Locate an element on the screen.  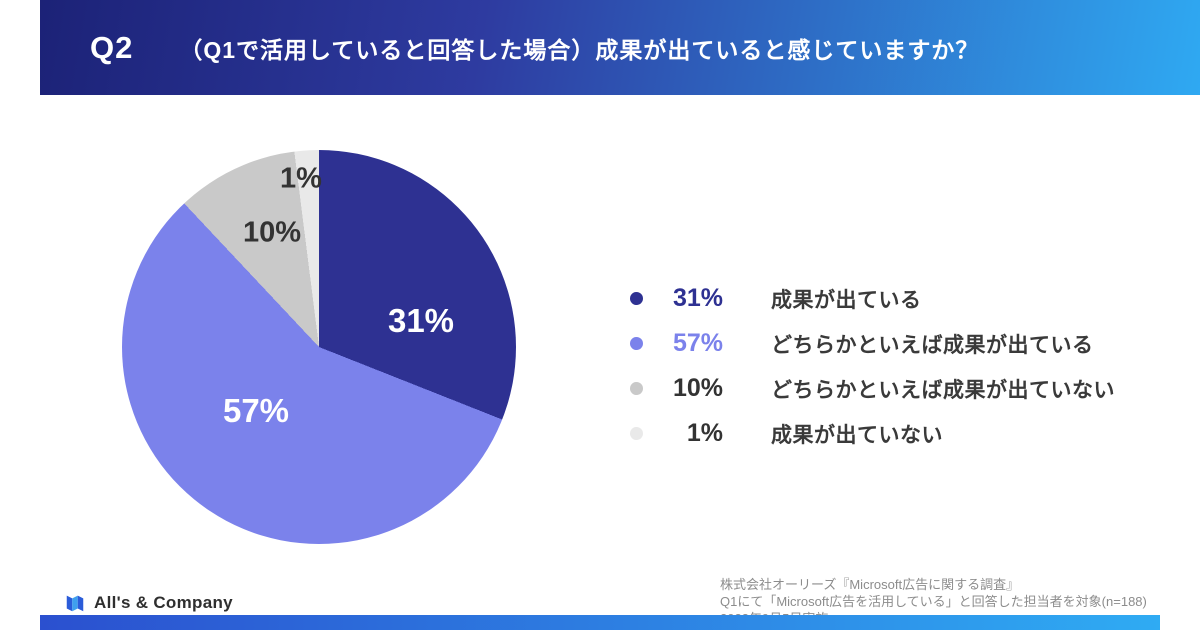
legend-label: 成果が出ている is located at coordinates (846, 300).